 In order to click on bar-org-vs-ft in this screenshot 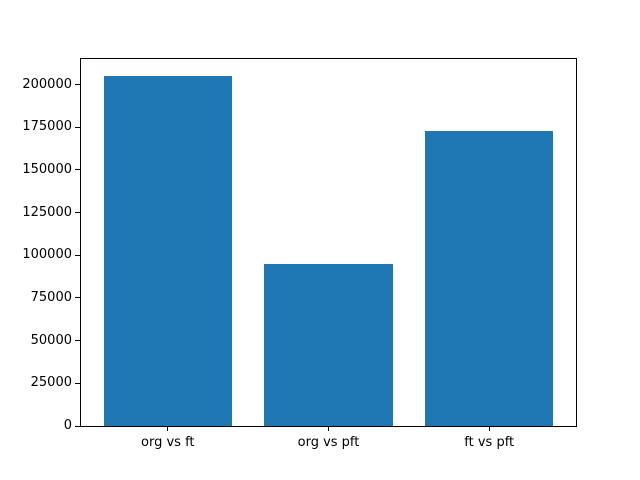, I will do `click(168, 251)`.